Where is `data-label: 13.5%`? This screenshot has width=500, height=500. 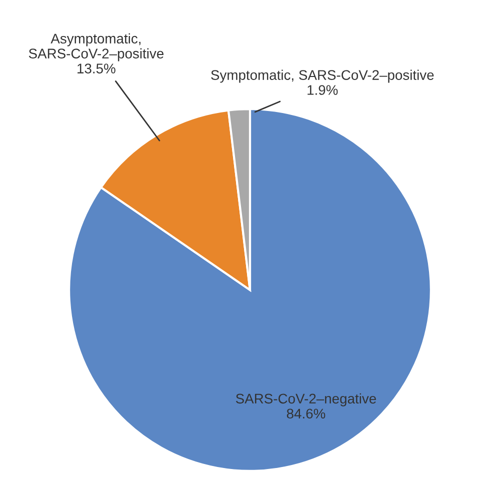 data-label: 13.5% is located at coordinates (97, 69).